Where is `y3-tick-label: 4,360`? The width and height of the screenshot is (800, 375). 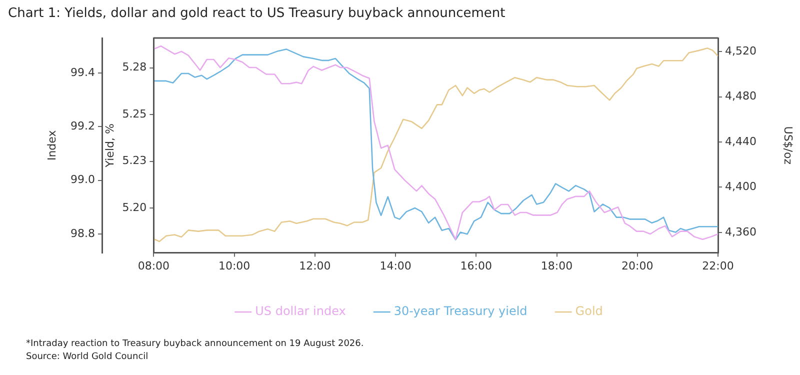 y3-tick-label: 4,360 is located at coordinates (740, 231).